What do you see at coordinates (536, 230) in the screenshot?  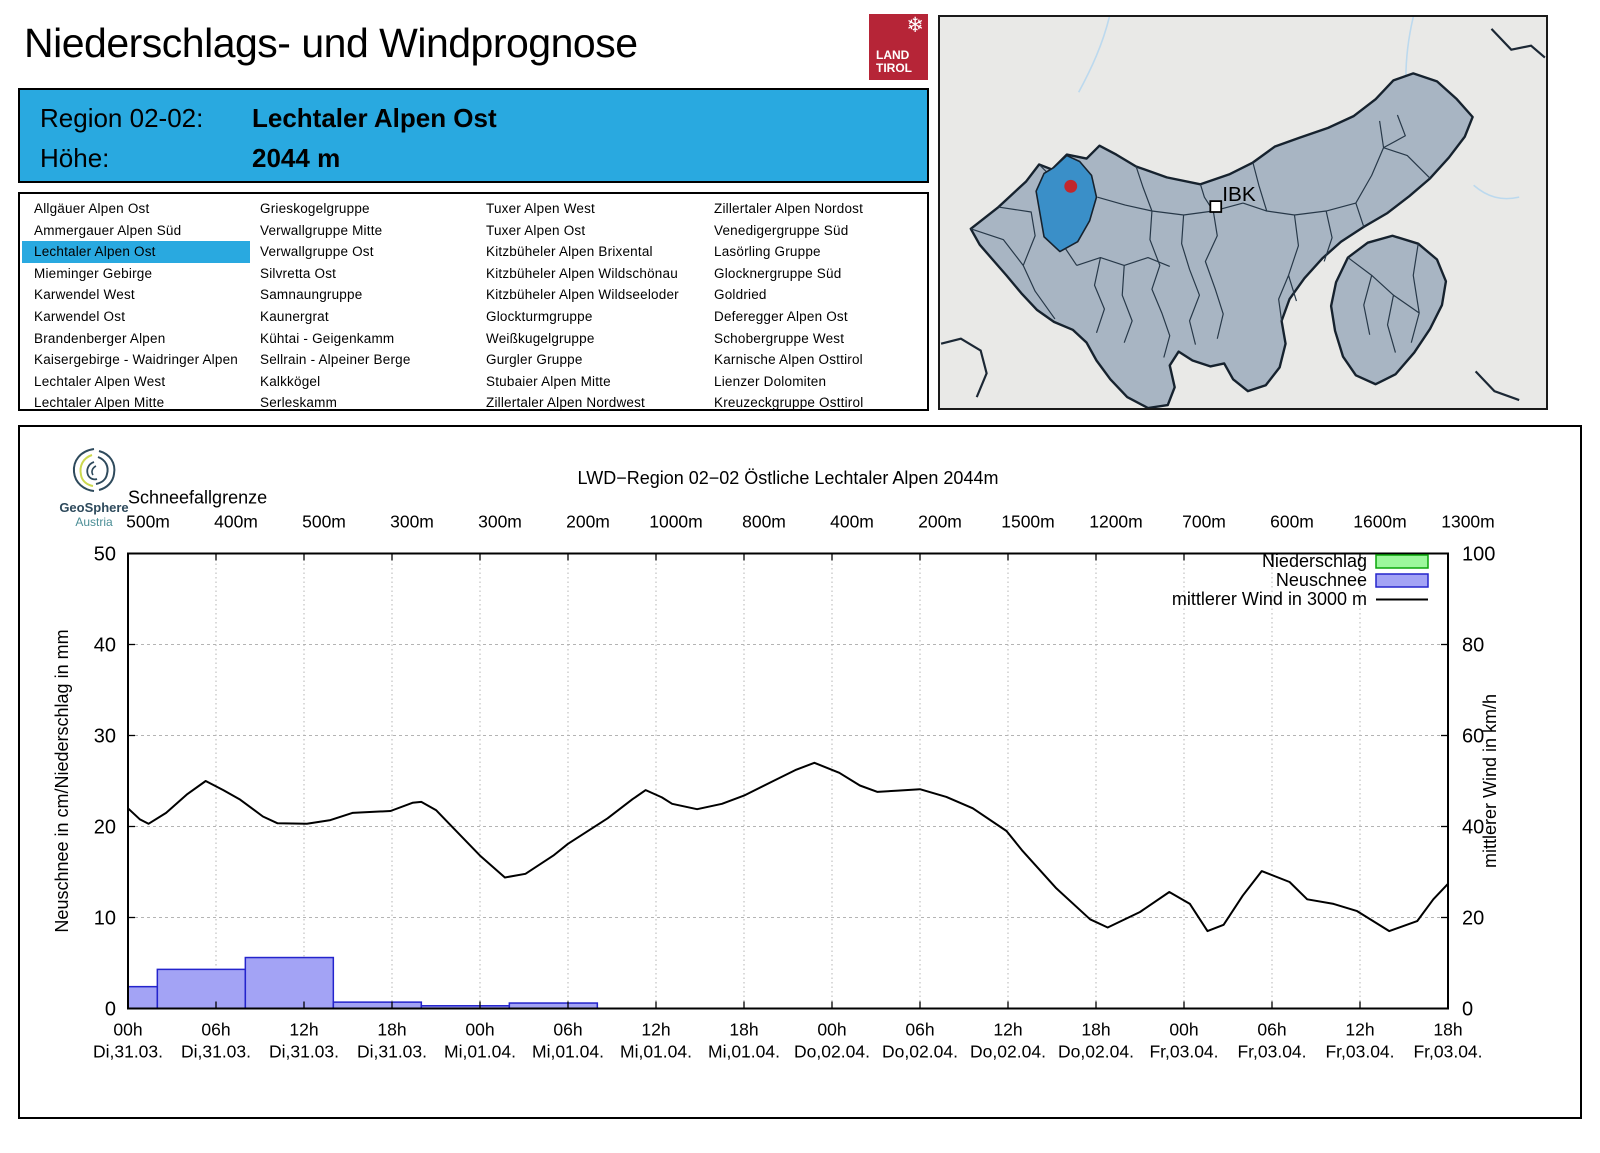 I see `region-list-item: Tuxer Alpen Ost` at bounding box center [536, 230].